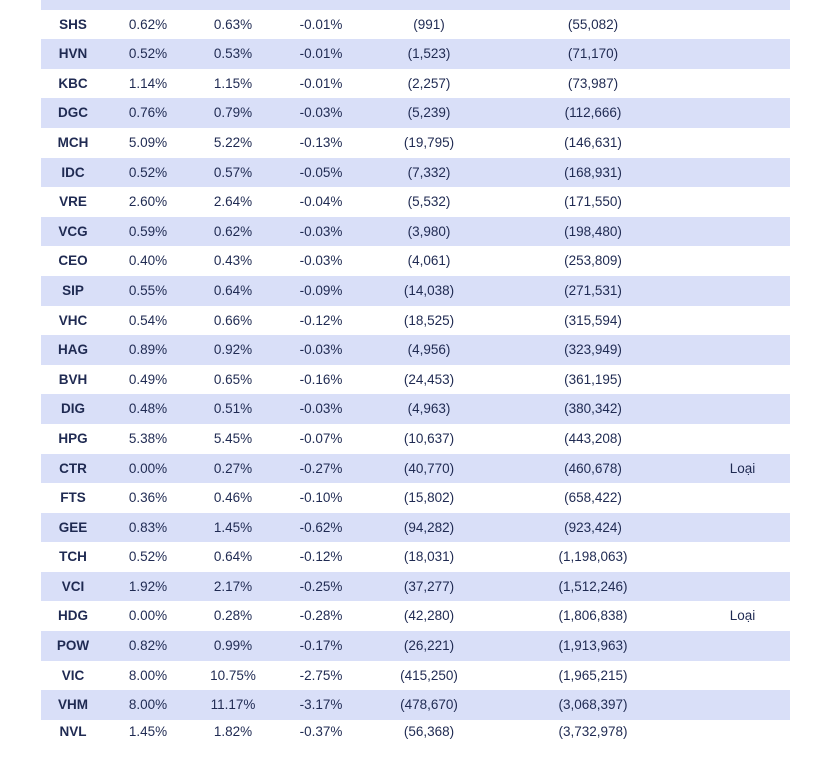 The image size is (837, 768). What do you see at coordinates (321, 172) in the screenshot?
I see `value-cell: -0.05%` at bounding box center [321, 172].